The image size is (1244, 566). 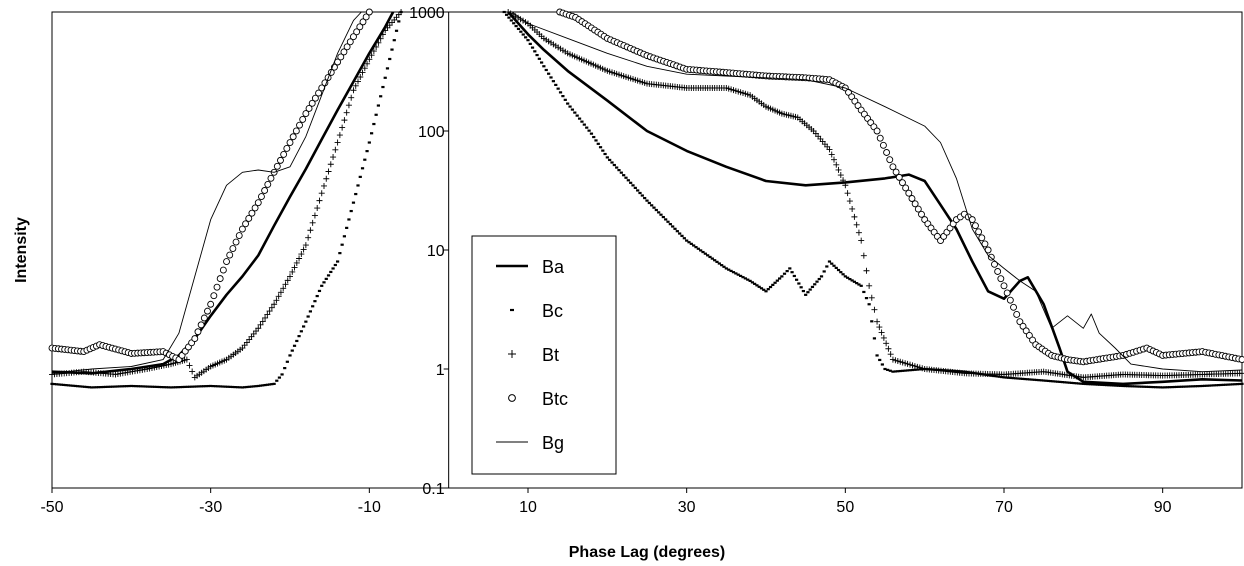 I want to click on x-tick-label: -10, so click(x=369, y=507).